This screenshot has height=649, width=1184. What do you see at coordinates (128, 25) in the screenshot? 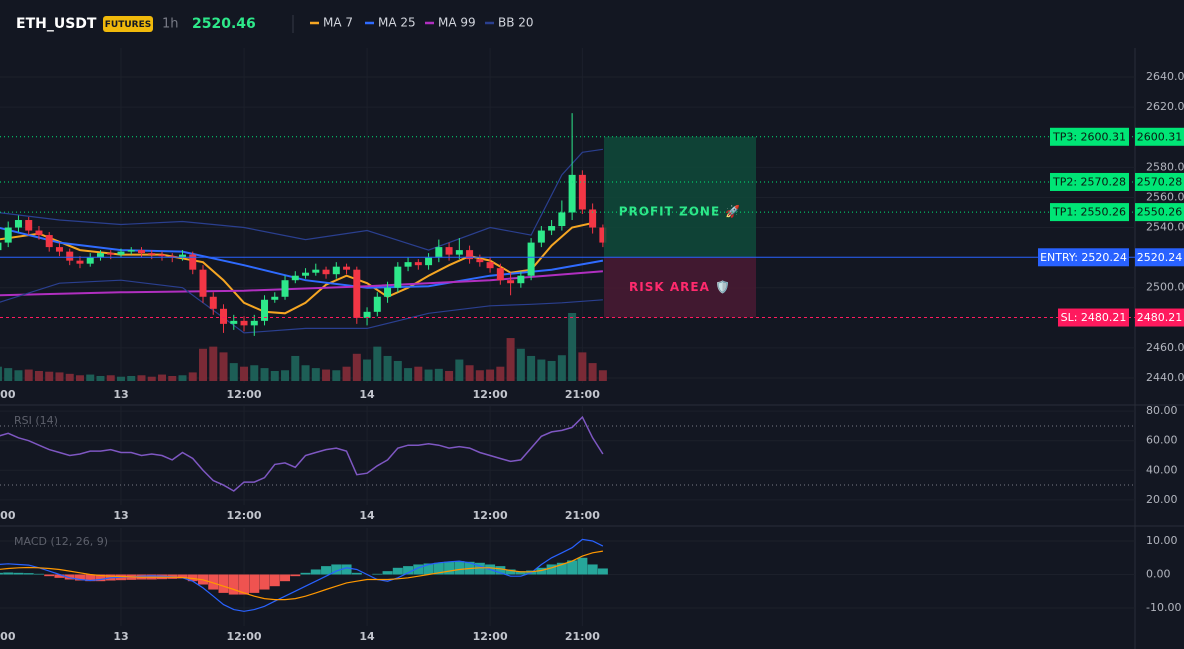
I see `badge: FUTURES` at bounding box center [128, 25].